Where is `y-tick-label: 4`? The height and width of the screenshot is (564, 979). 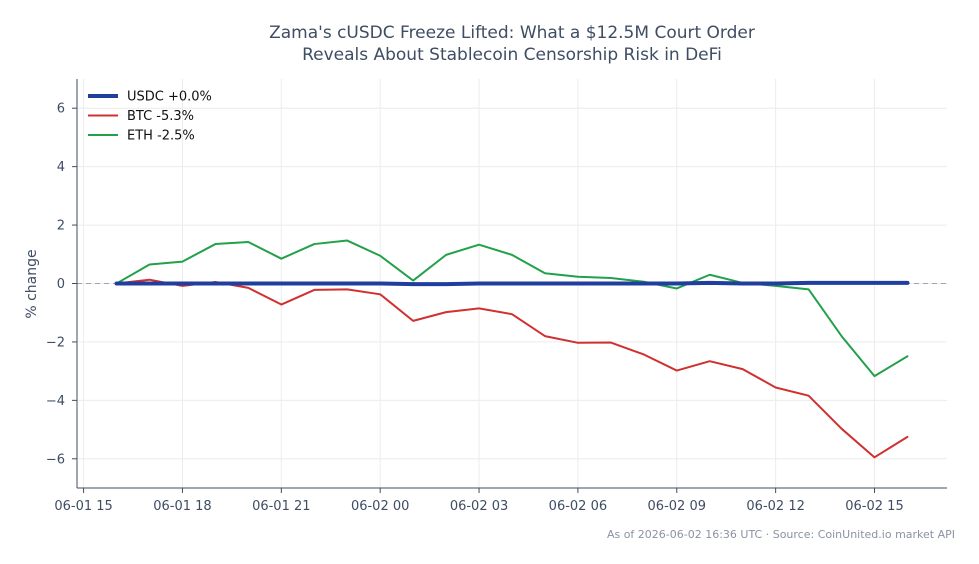
y-tick-label: 4 is located at coordinates (61, 167).